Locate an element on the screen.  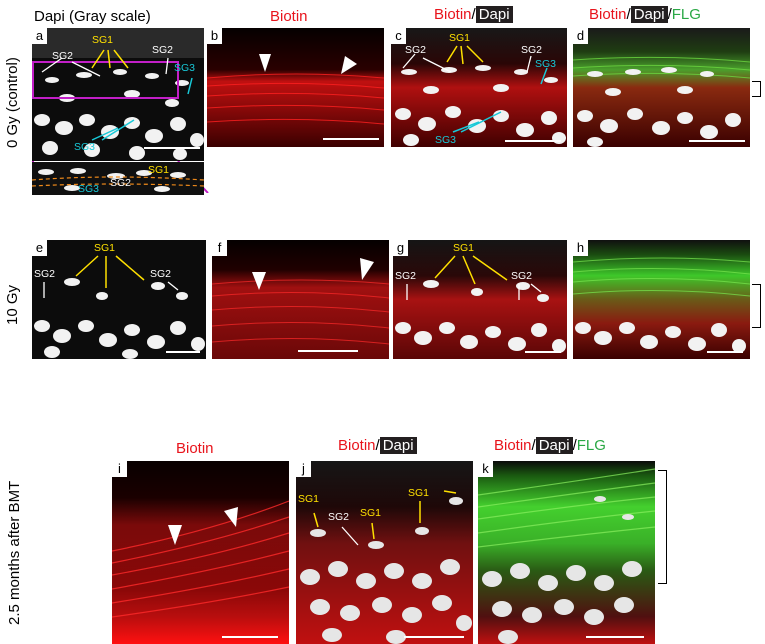
scale-bar-c is located at coordinates (533, 141).